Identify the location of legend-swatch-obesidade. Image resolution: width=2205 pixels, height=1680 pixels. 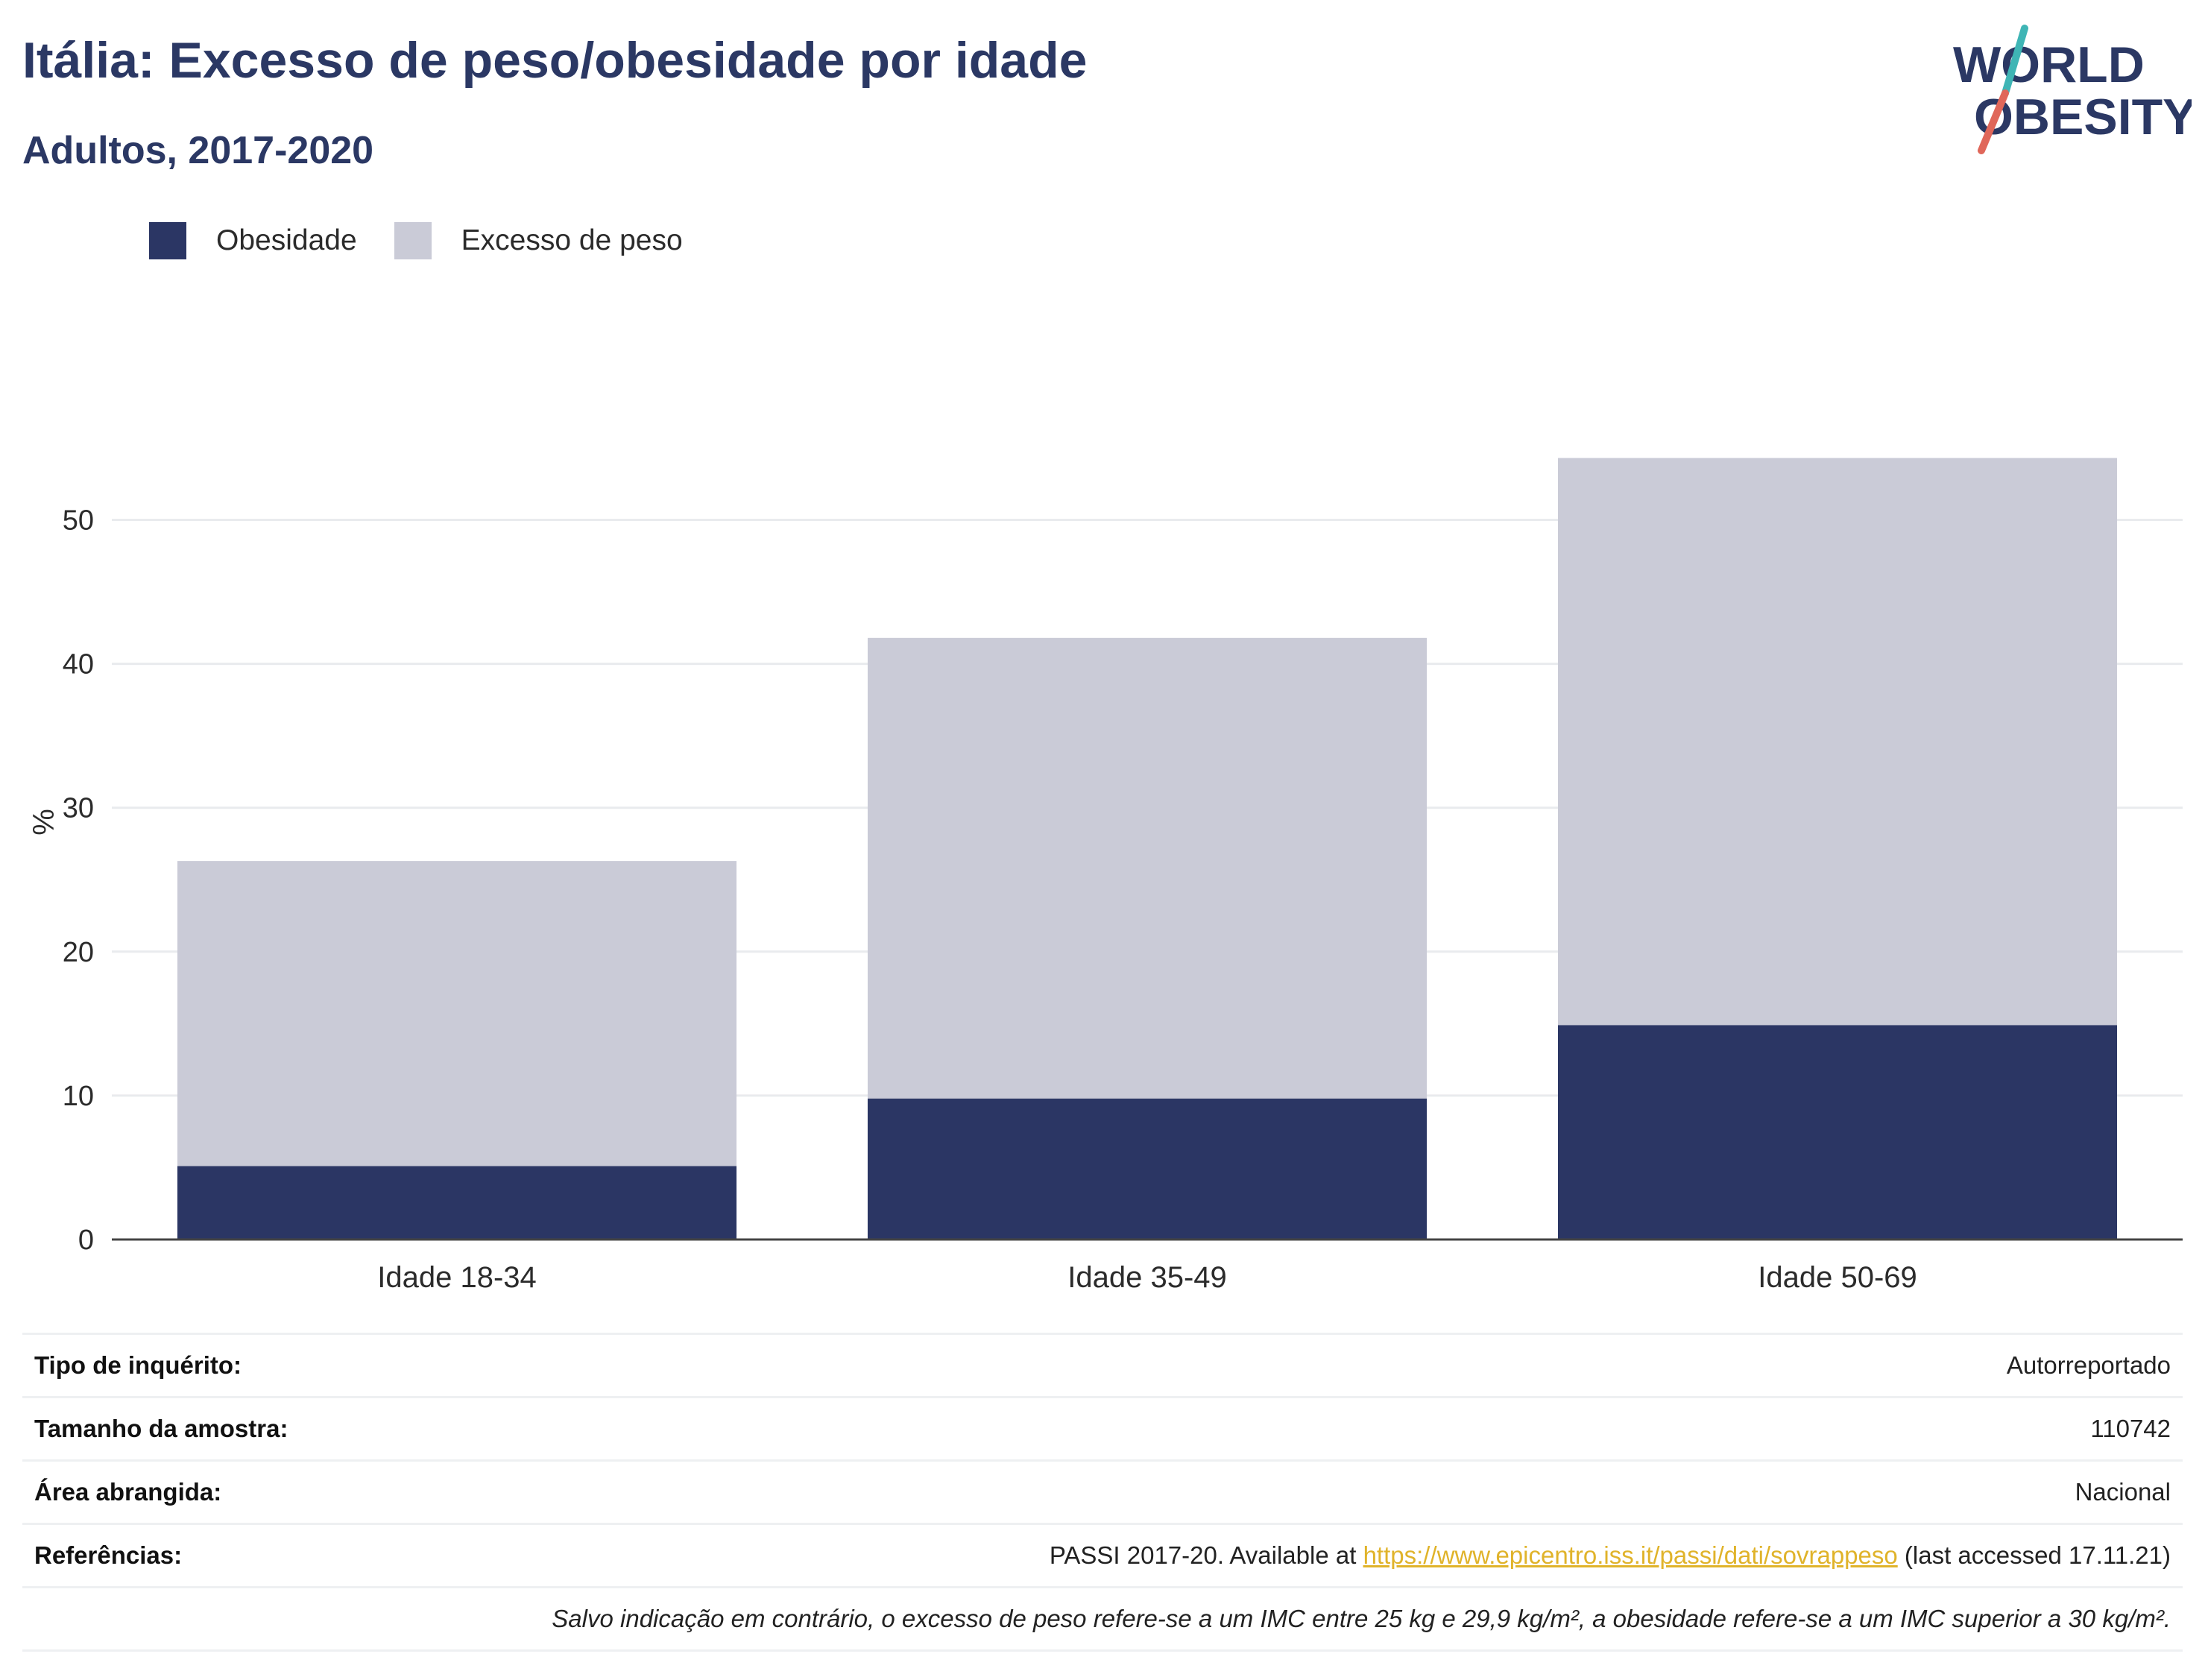
(167, 240).